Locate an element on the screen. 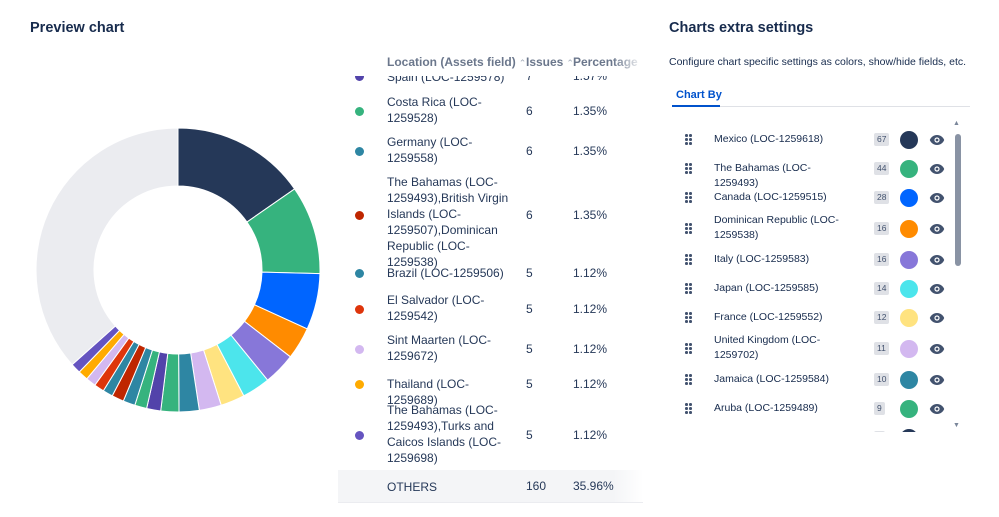  series-setting-row: Colombia (LOC-1259533) 9 is located at coordinates (812, 428).